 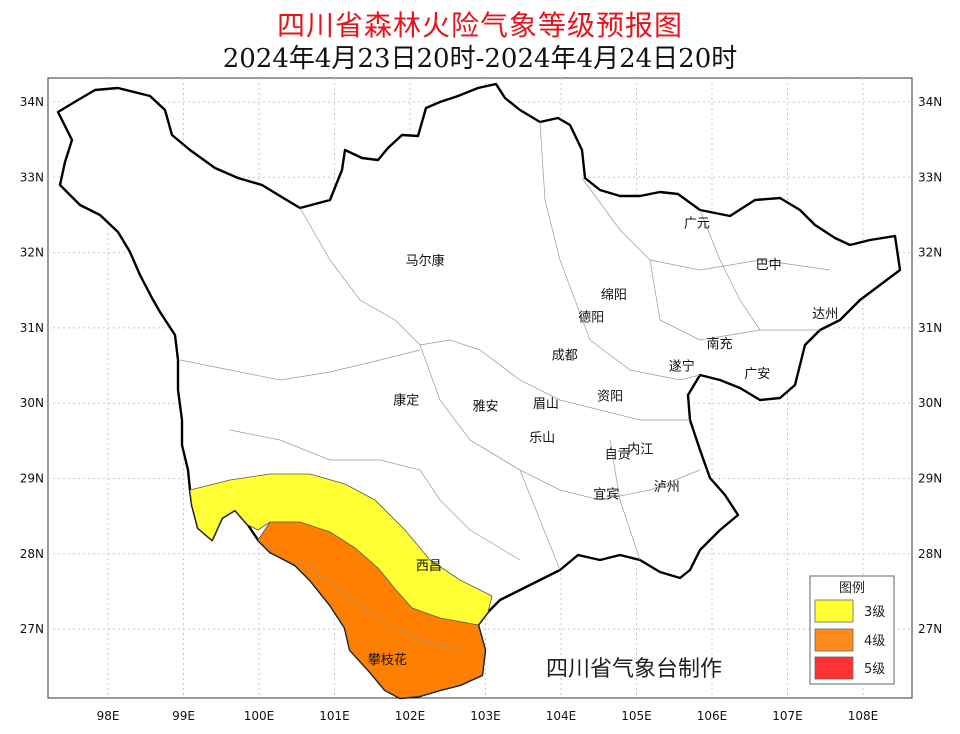 I want to click on city-label: 广元, so click(x=697, y=223).